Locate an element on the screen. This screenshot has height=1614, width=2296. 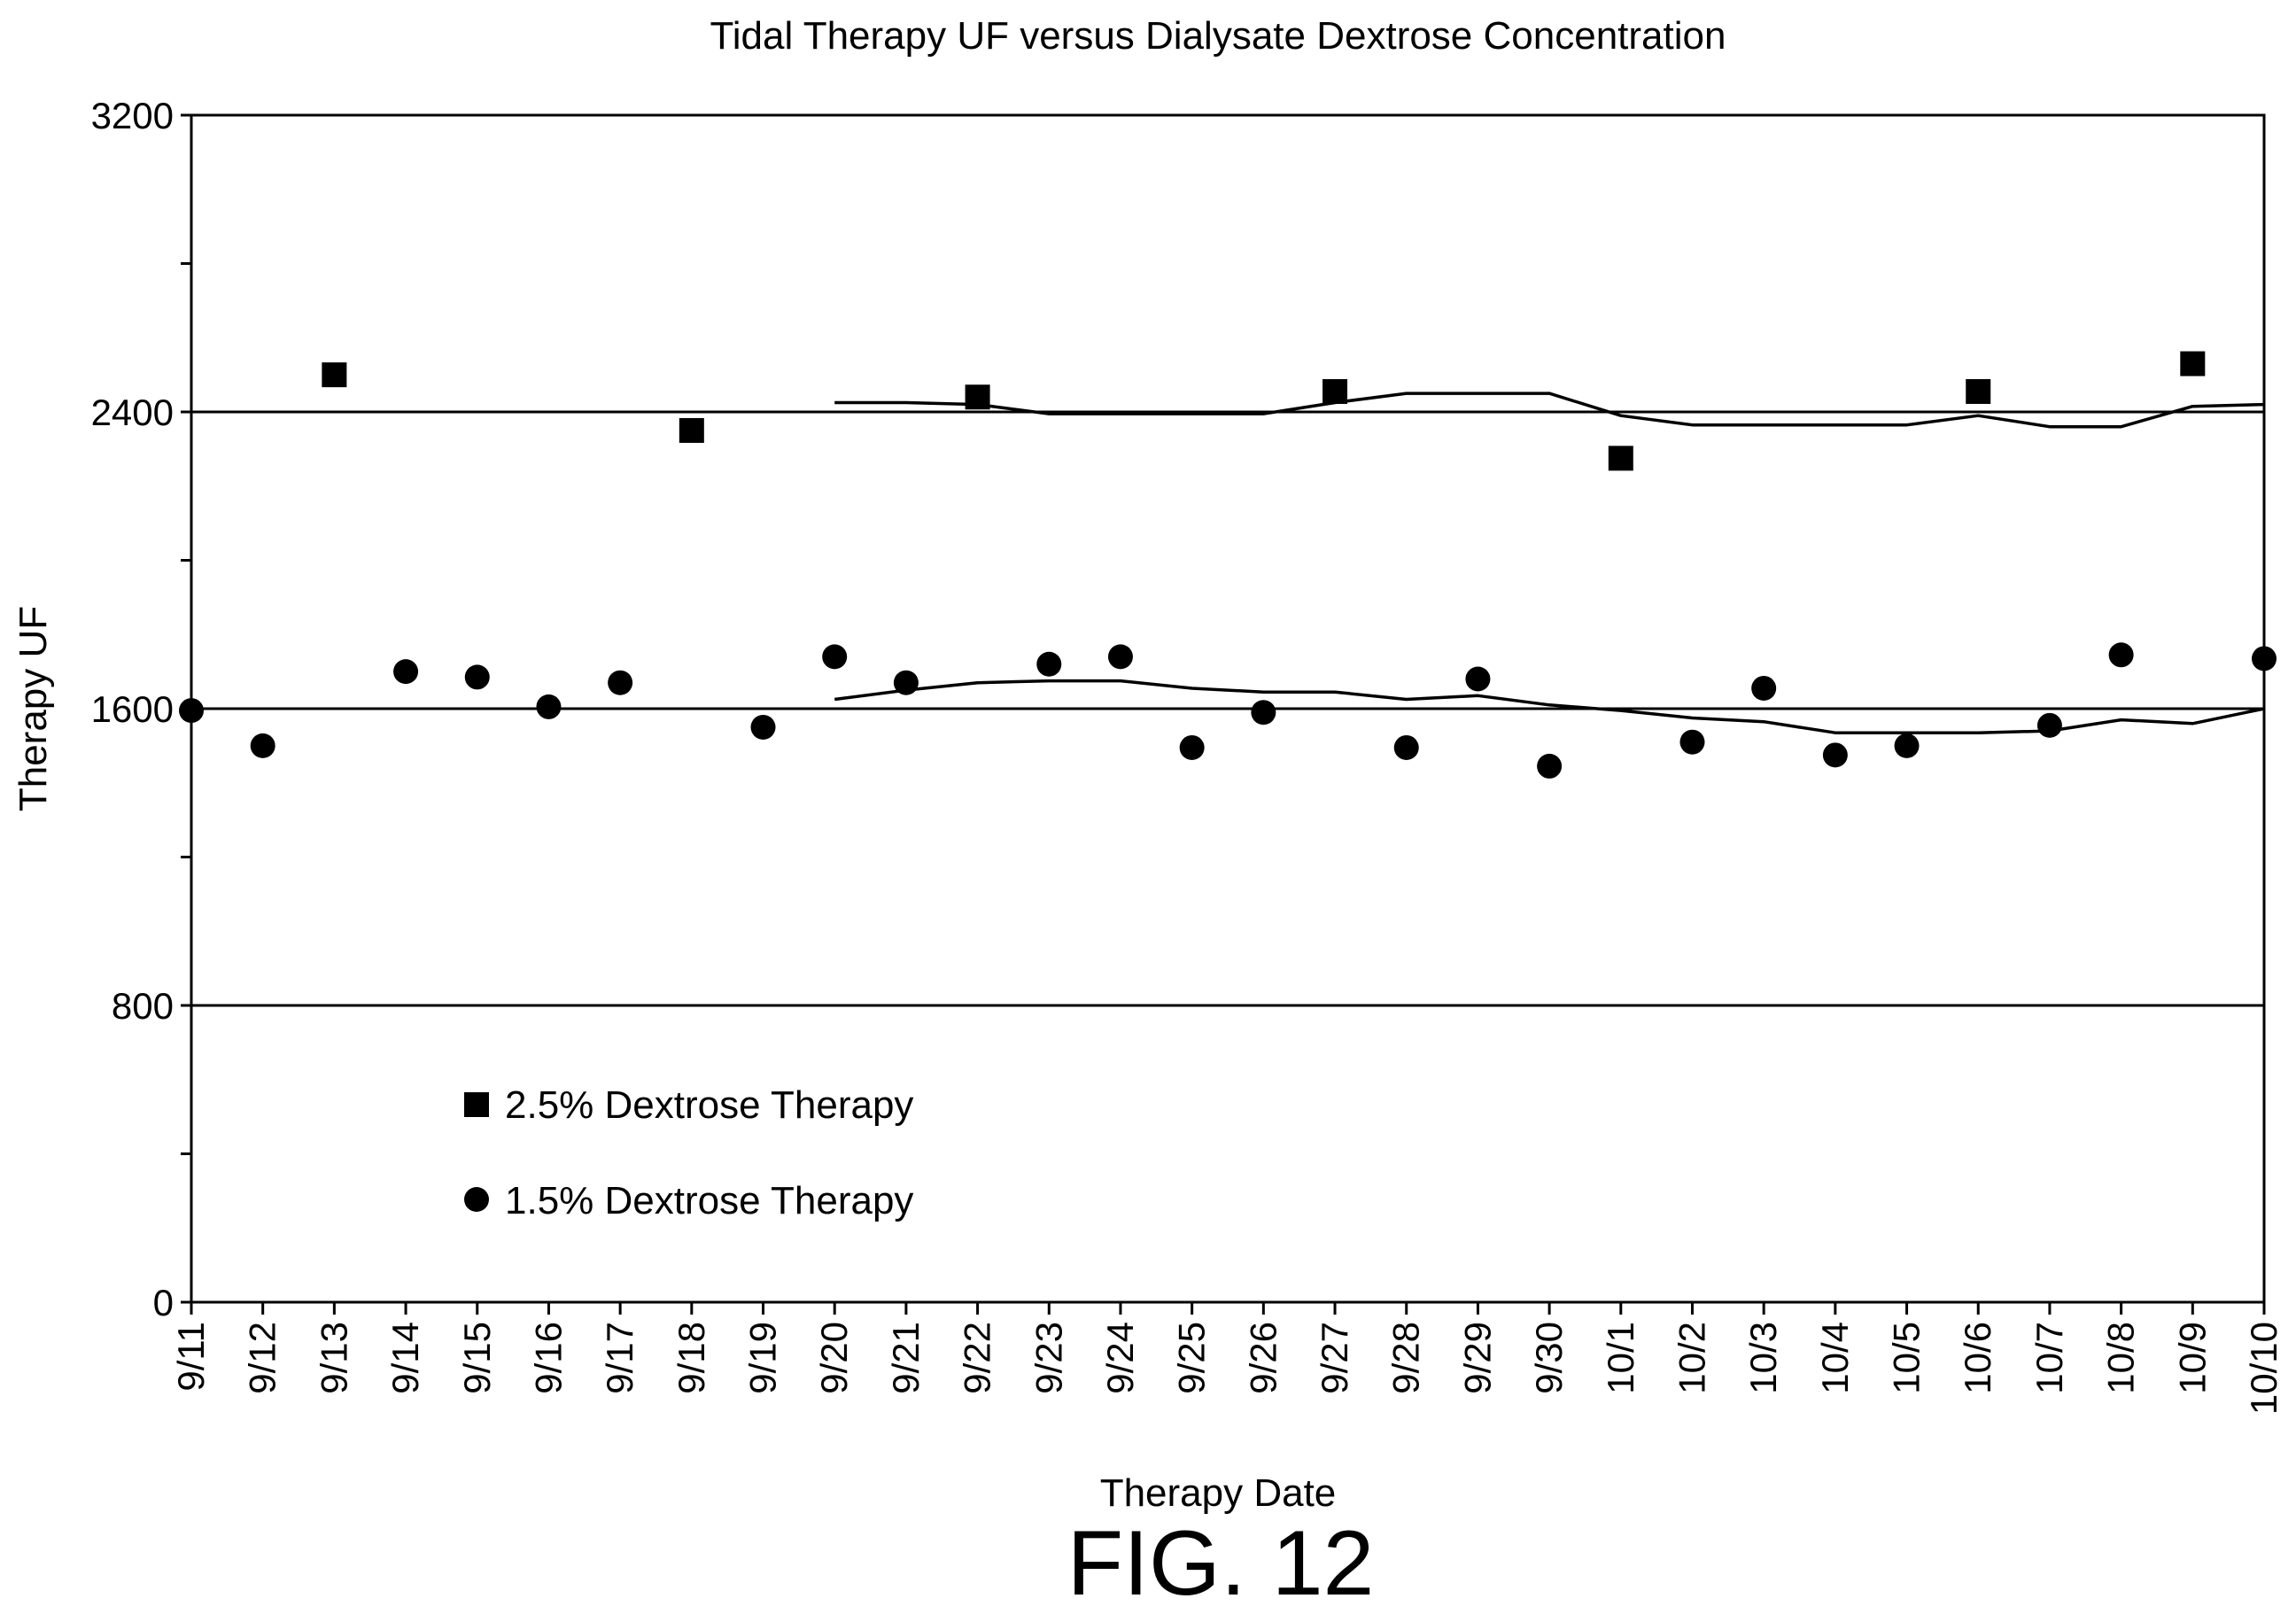
x-tick-label: 9/23 is located at coordinates (1049, 1358).